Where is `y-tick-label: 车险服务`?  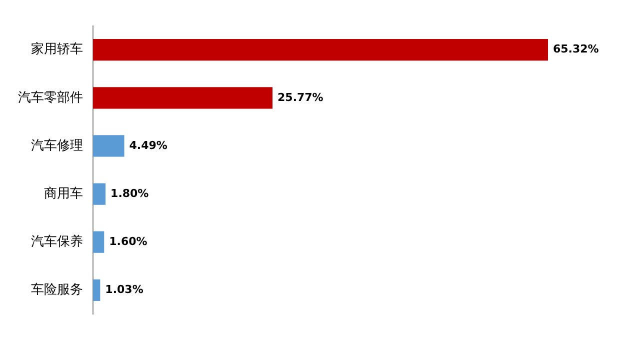 y-tick-label: 车险服务 is located at coordinates (57, 290).